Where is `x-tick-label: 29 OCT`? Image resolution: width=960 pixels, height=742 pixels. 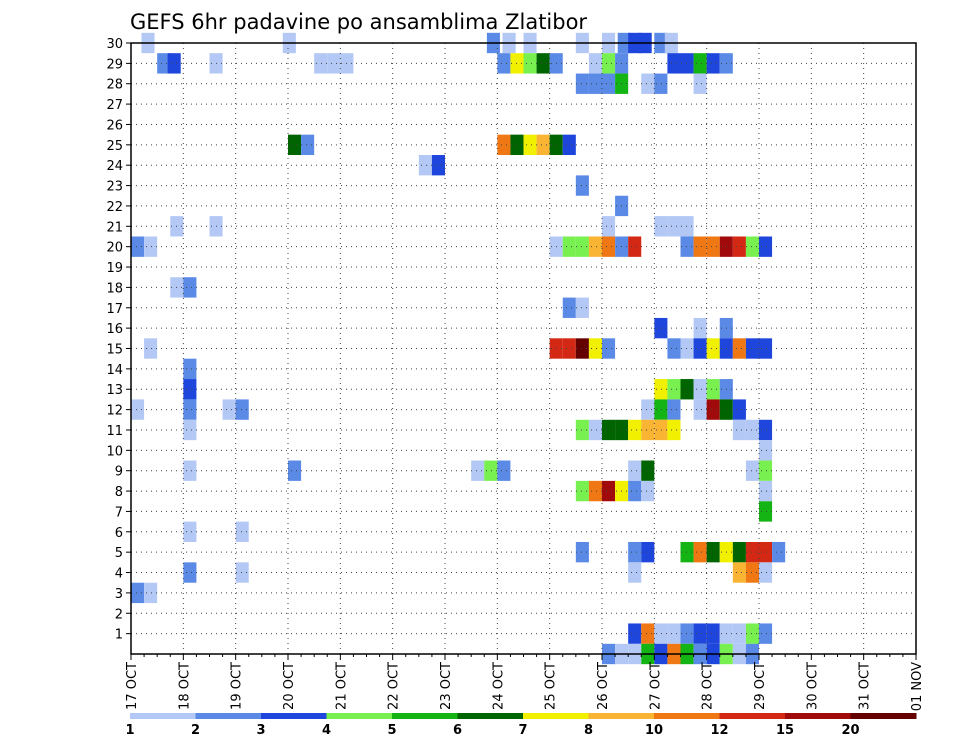 x-tick-label: 29 OCT is located at coordinates (760, 686).